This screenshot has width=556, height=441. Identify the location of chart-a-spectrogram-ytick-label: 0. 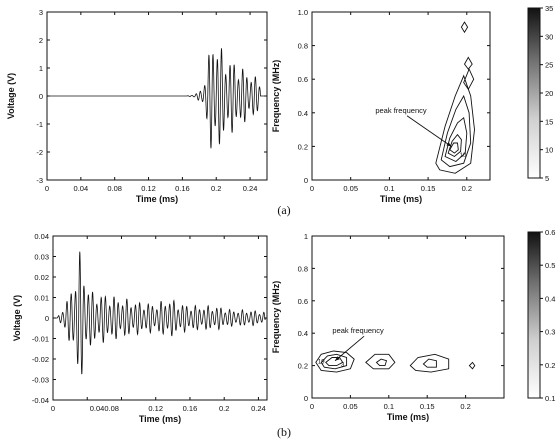
(306, 180).